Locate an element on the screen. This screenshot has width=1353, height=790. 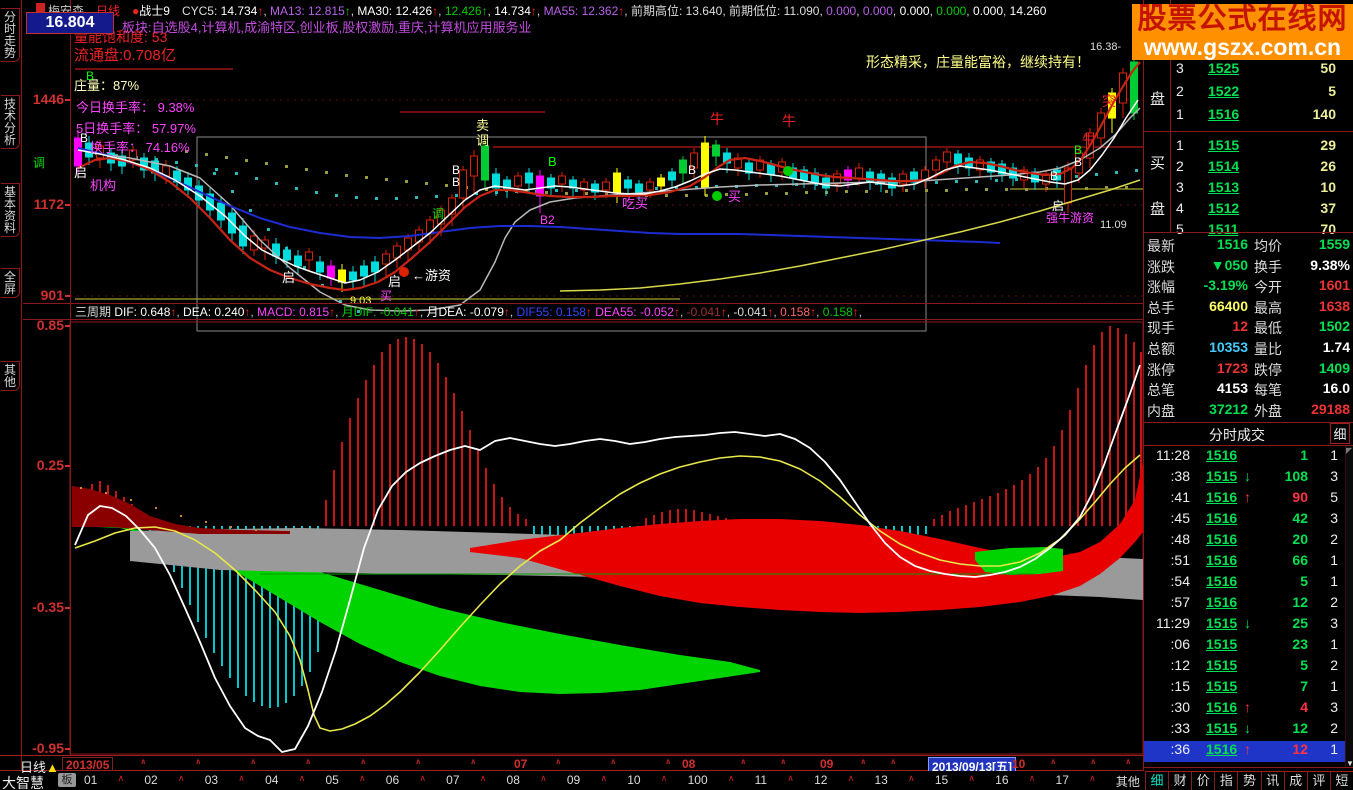
bottom-tab-讯: 讯 is located at coordinates (1272, 781).